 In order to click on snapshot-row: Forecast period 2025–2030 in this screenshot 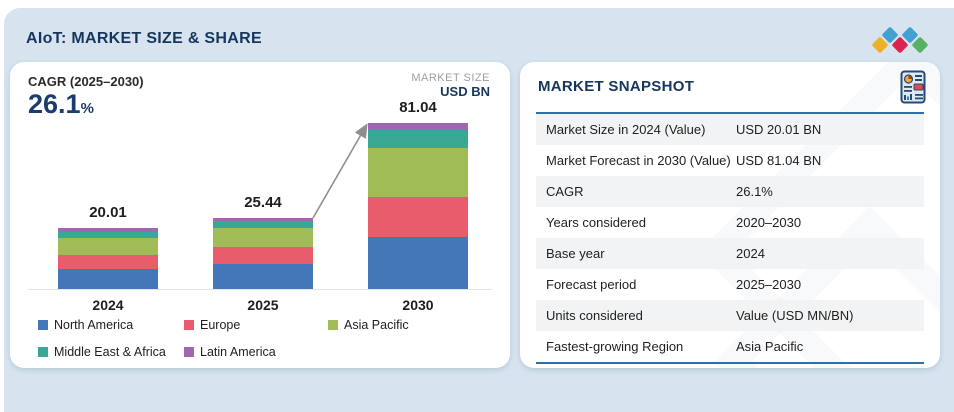, I will do `click(730, 284)`.